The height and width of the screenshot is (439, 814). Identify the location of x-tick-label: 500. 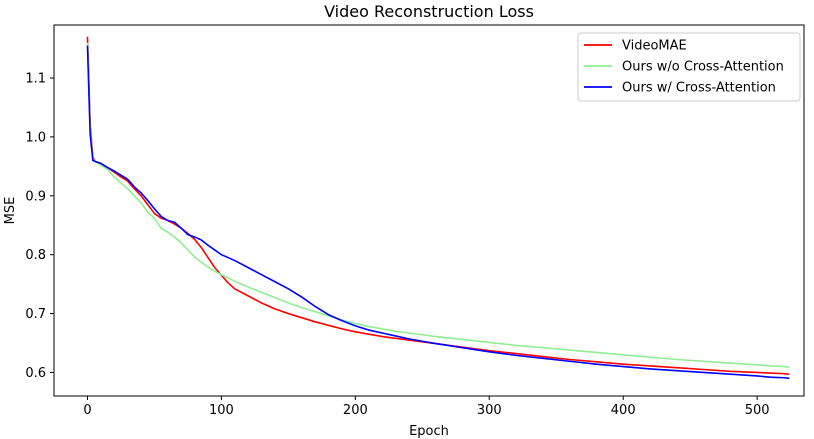
(757, 410).